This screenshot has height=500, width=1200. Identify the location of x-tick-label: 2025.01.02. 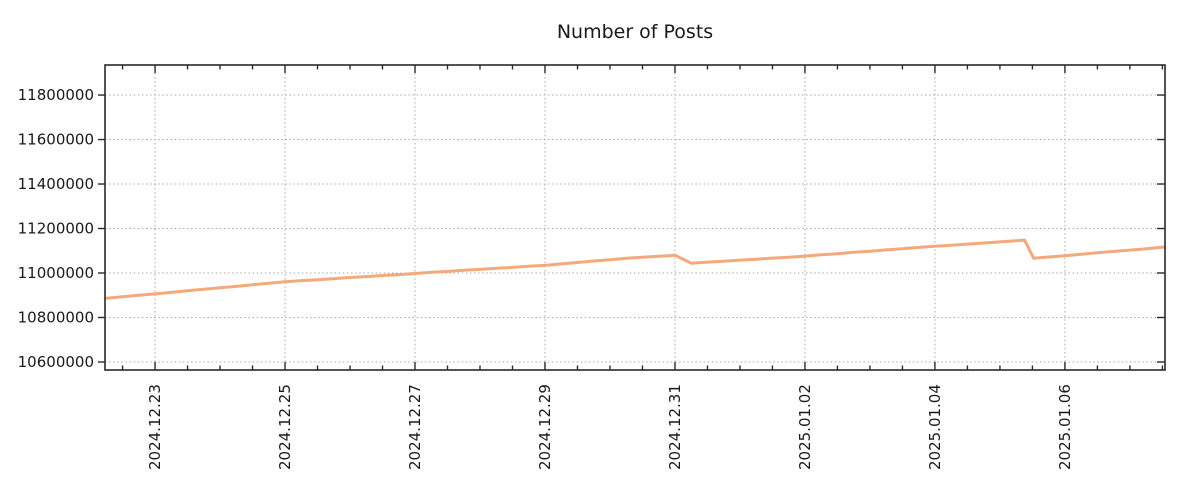
(805, 427).